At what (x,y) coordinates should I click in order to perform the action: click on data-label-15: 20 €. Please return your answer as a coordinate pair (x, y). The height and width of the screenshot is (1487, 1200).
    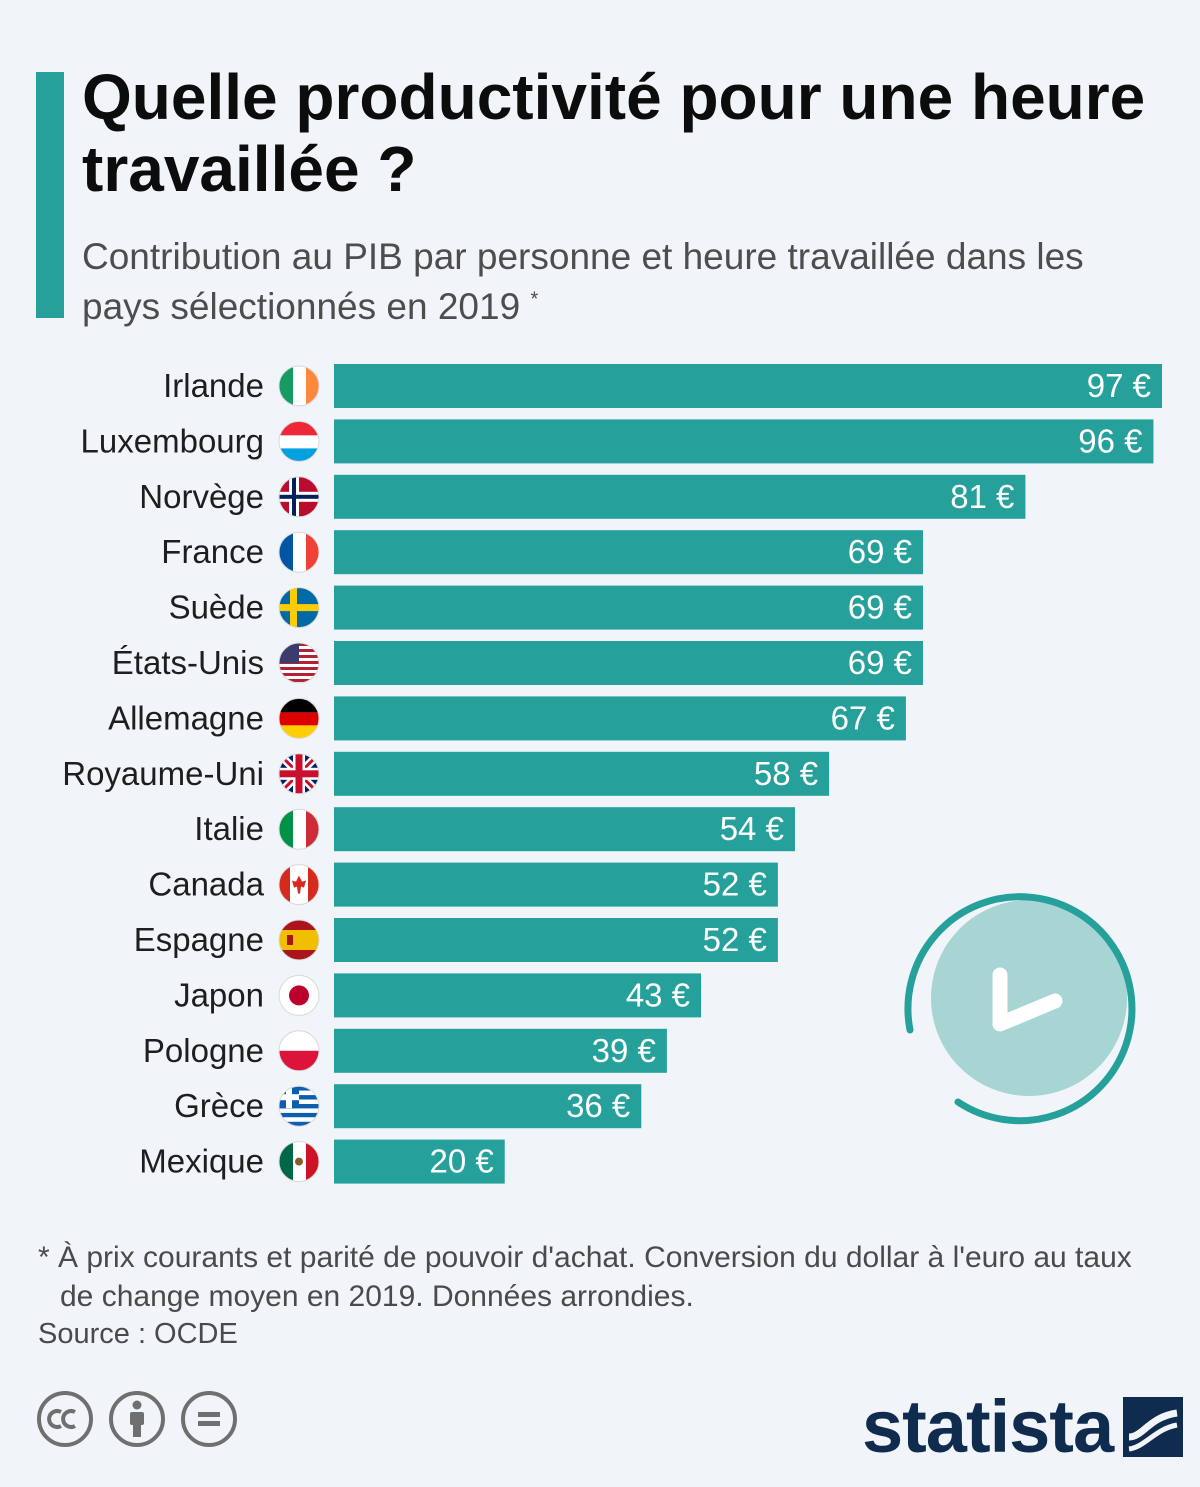
    Looking at the image, I should click on (461, 1161).